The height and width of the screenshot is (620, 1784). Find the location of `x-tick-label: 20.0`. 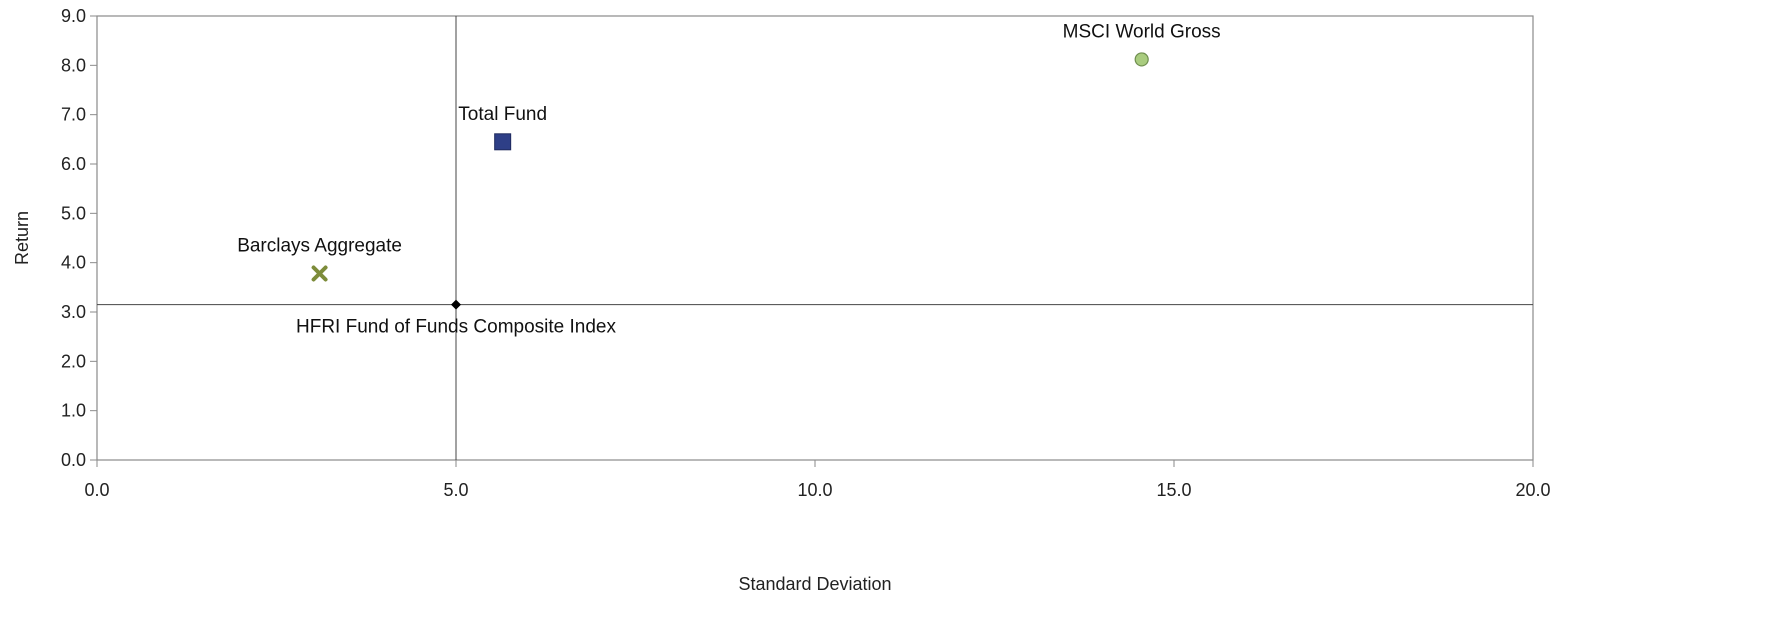

x-tick-label: 20.0 is located at coordinates (1532, 490).